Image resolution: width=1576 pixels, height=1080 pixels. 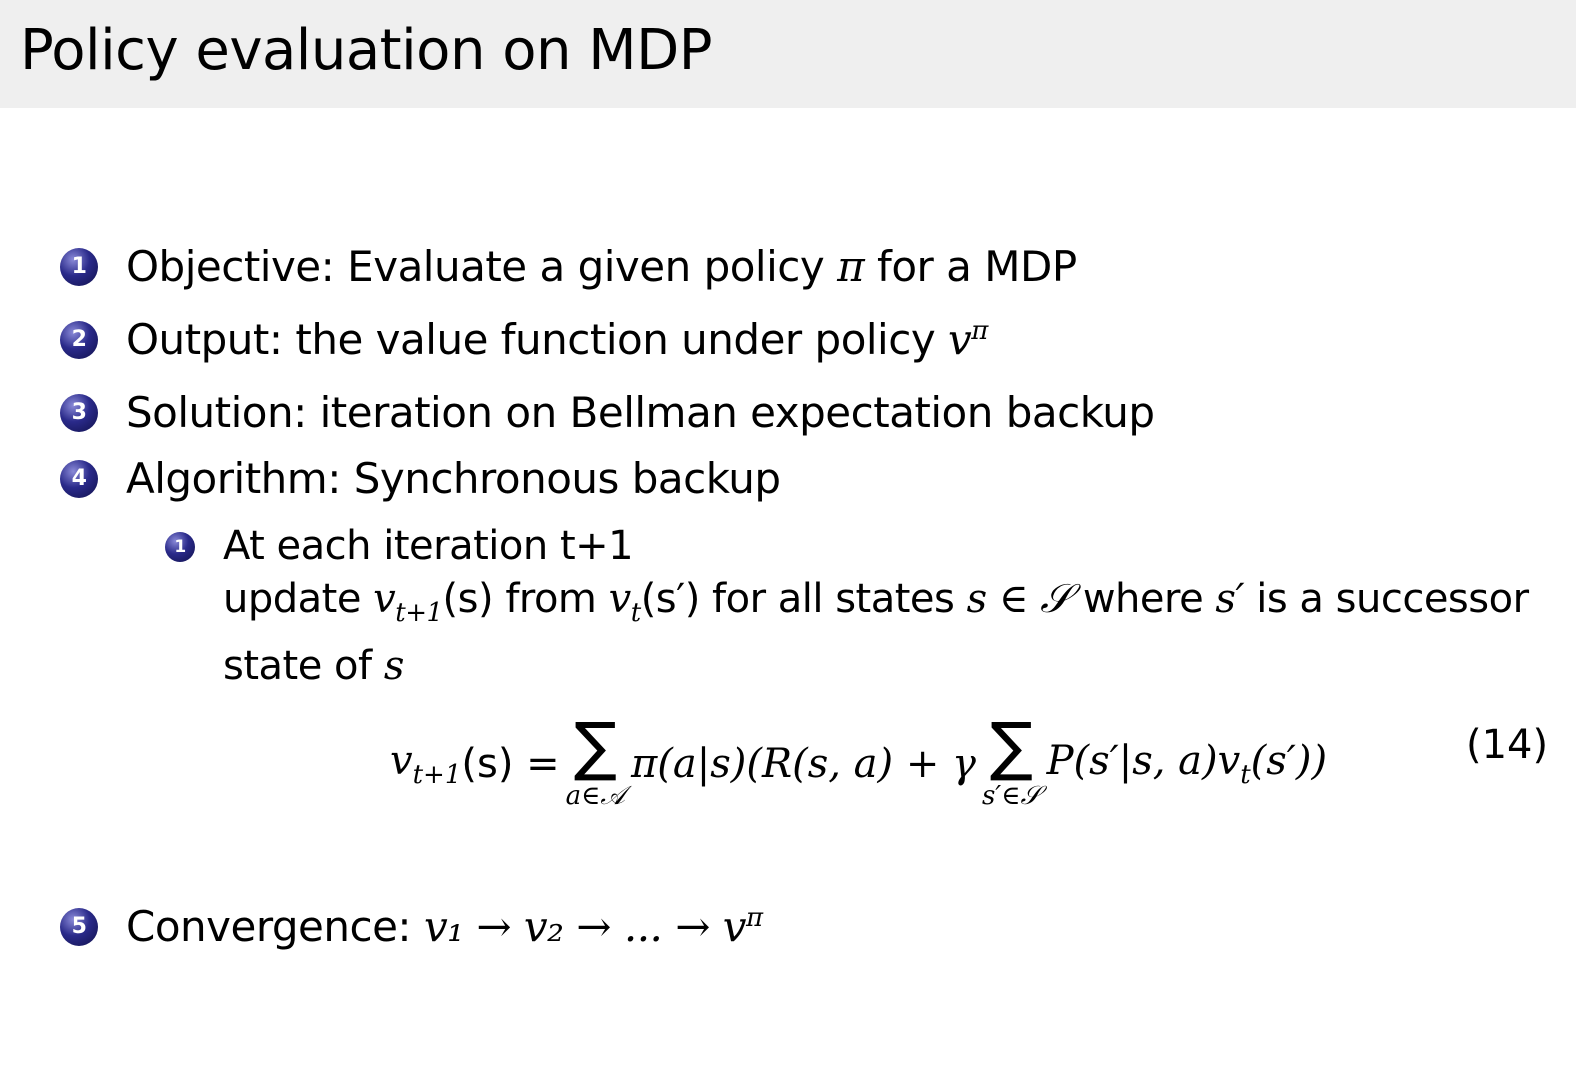 I want to click on item-text-rest: for a MDP, so click(x=977, y=266).